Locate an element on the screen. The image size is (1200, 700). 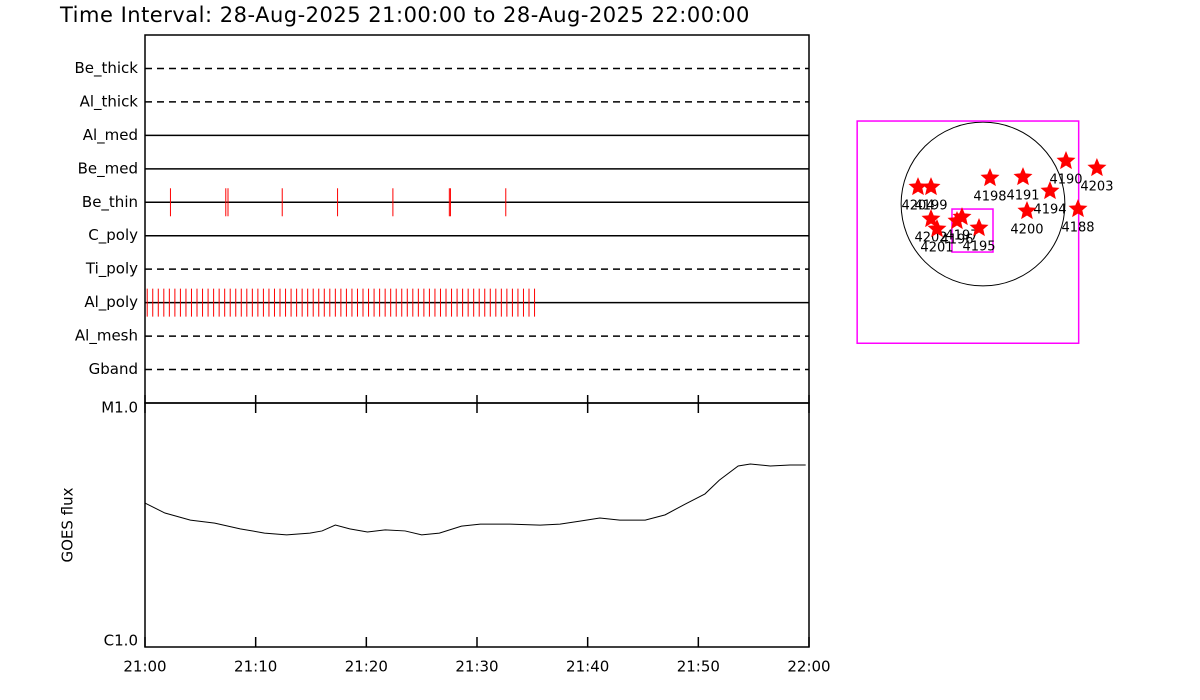
active-region-label: 4201 is located at coordinates (936, 248).